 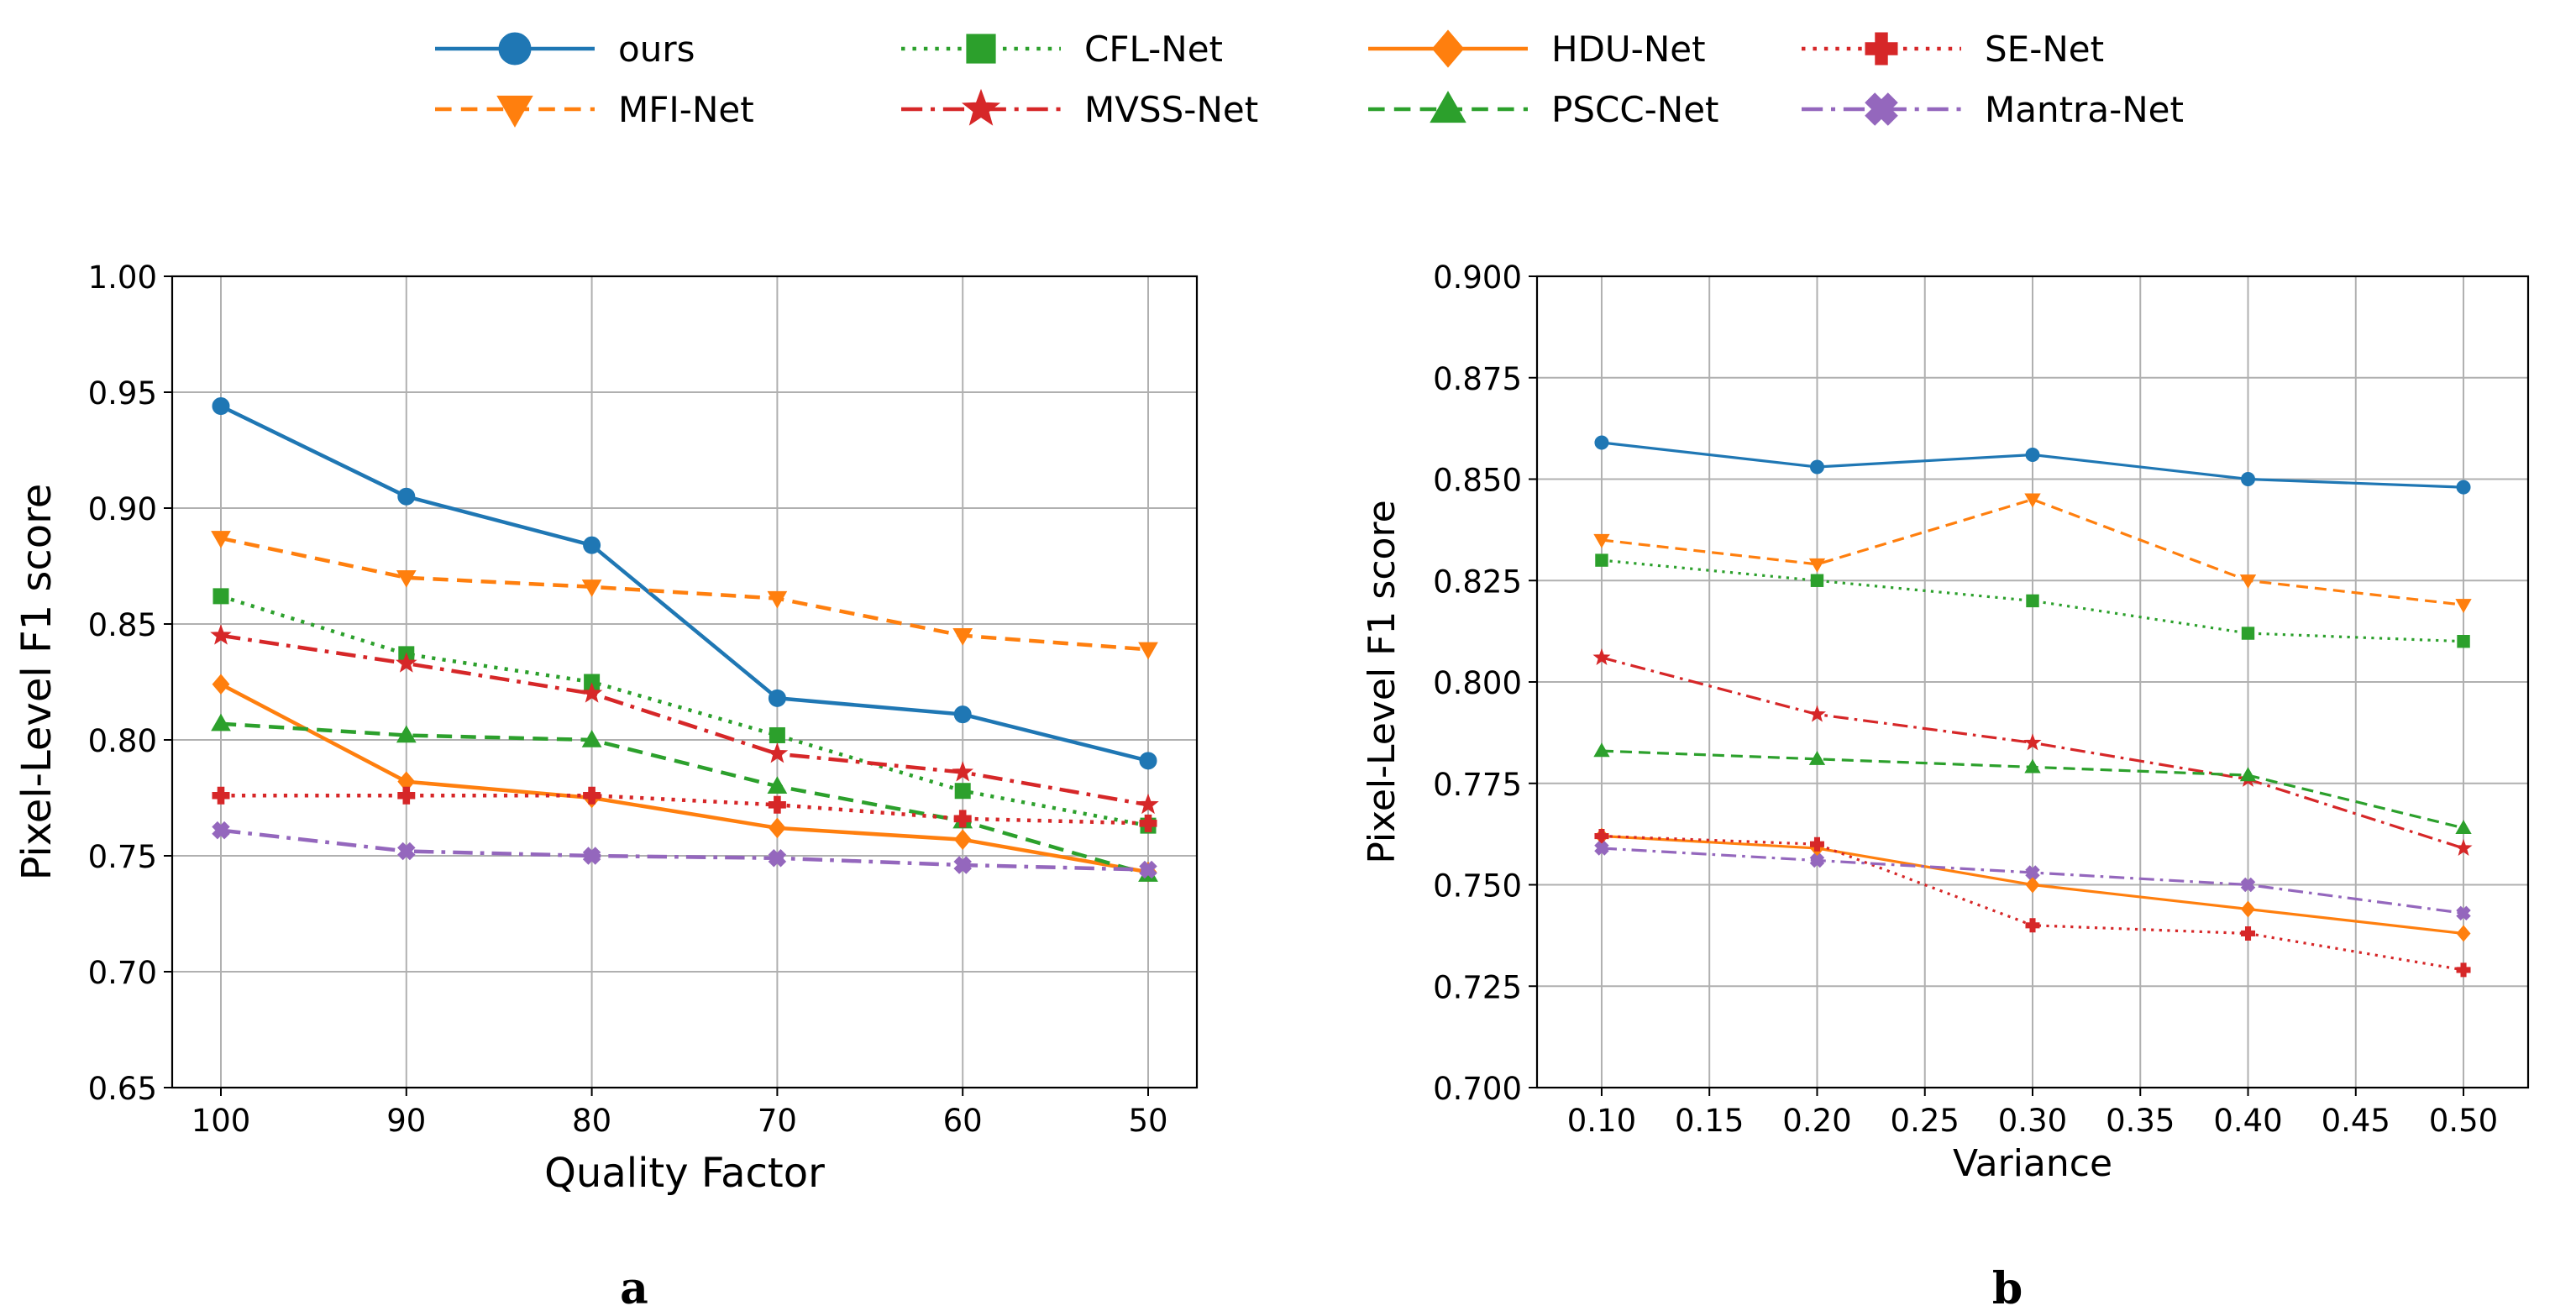 I want to click on series-line-se-net, so click(x=685, y=810).